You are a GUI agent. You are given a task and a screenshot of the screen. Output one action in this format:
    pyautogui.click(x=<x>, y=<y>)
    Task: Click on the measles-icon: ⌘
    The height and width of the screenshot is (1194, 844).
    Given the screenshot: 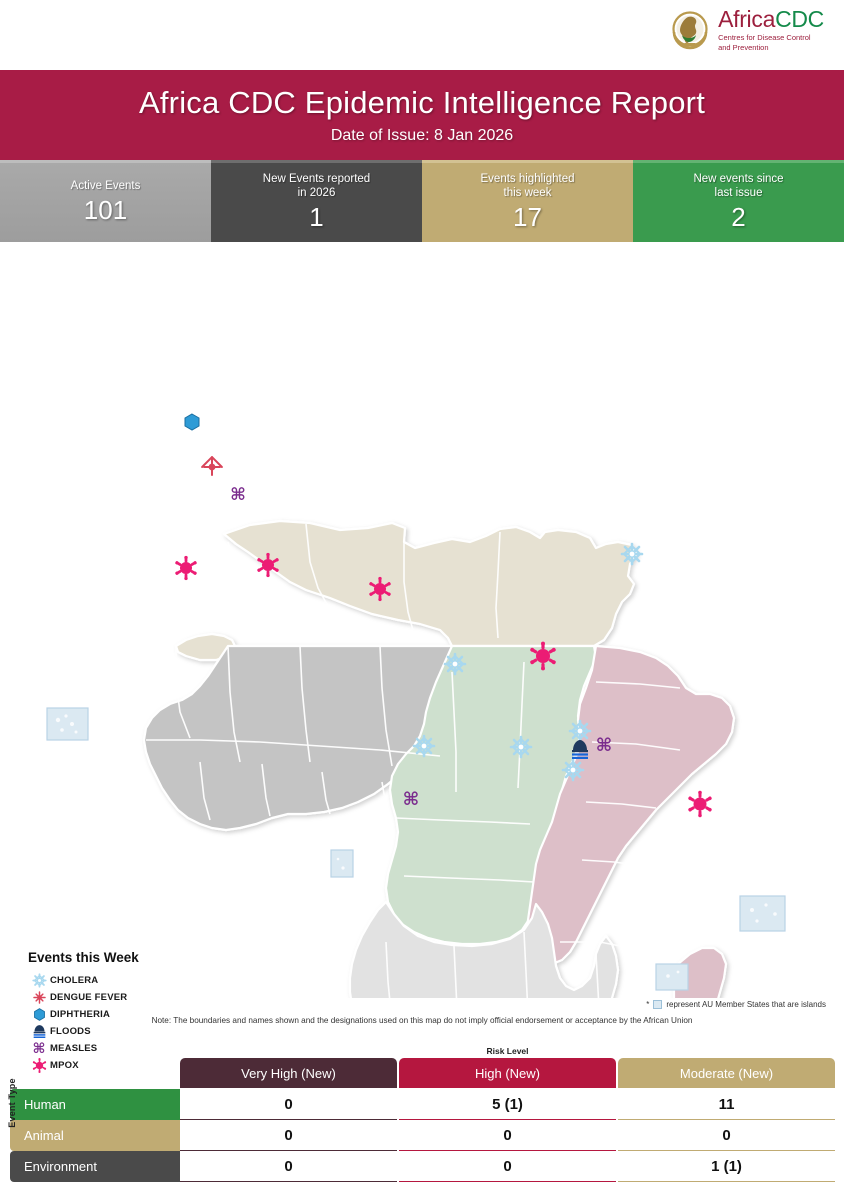 What is the action you would take?
    pyautogui.click(x=39, y=1048)
    